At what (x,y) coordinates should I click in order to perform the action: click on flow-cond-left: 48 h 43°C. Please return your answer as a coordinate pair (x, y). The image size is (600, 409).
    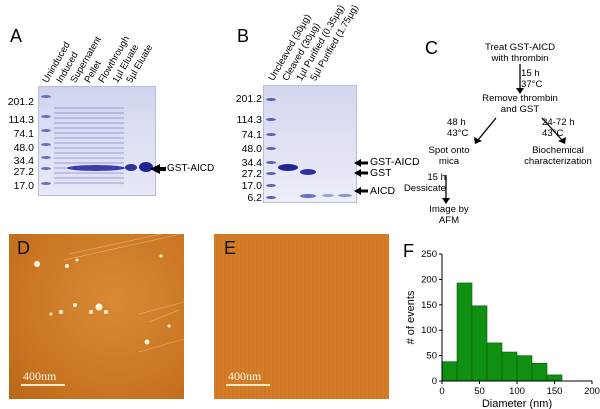
    Looking at the image, I should click on (458, 128).